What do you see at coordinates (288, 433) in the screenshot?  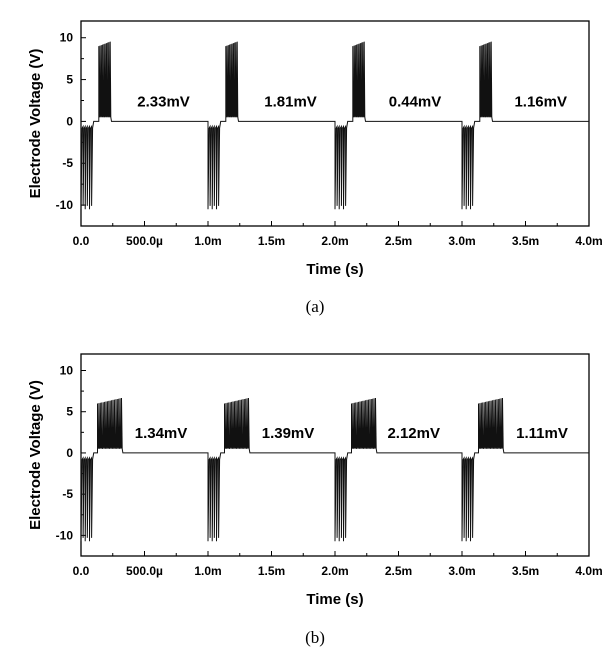 I see `residual-voltage-label: 1.39mV` at bounding box center [288, 433].